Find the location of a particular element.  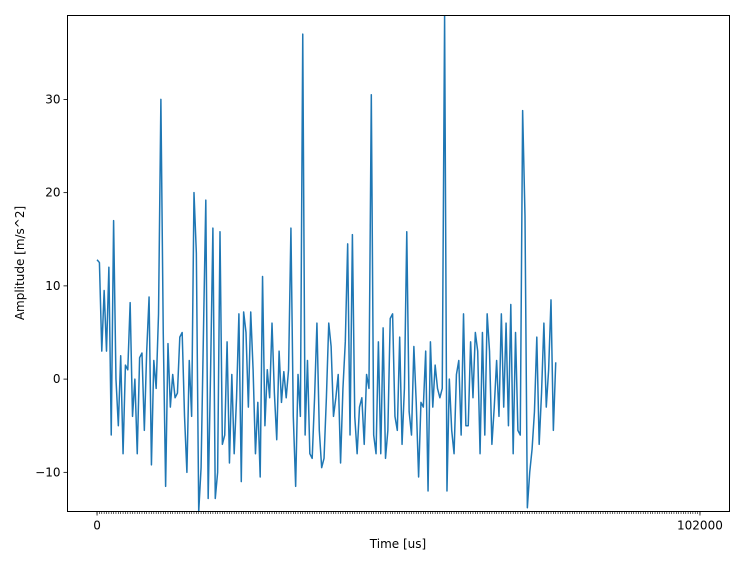

y-tick-label: −10 is located at coordinates (47, 472).